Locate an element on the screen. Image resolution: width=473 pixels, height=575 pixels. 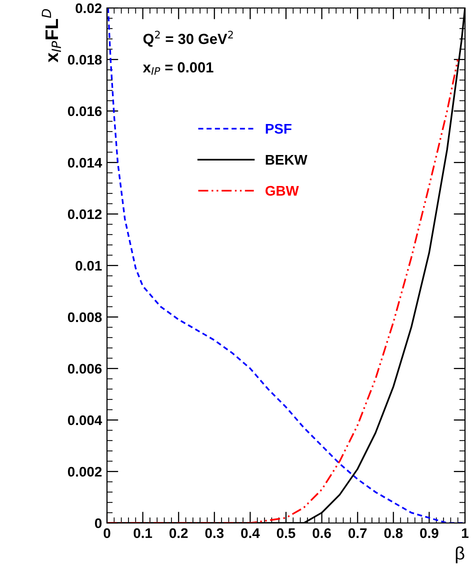
x-axis-title: β is located at coordinates (460, 555).